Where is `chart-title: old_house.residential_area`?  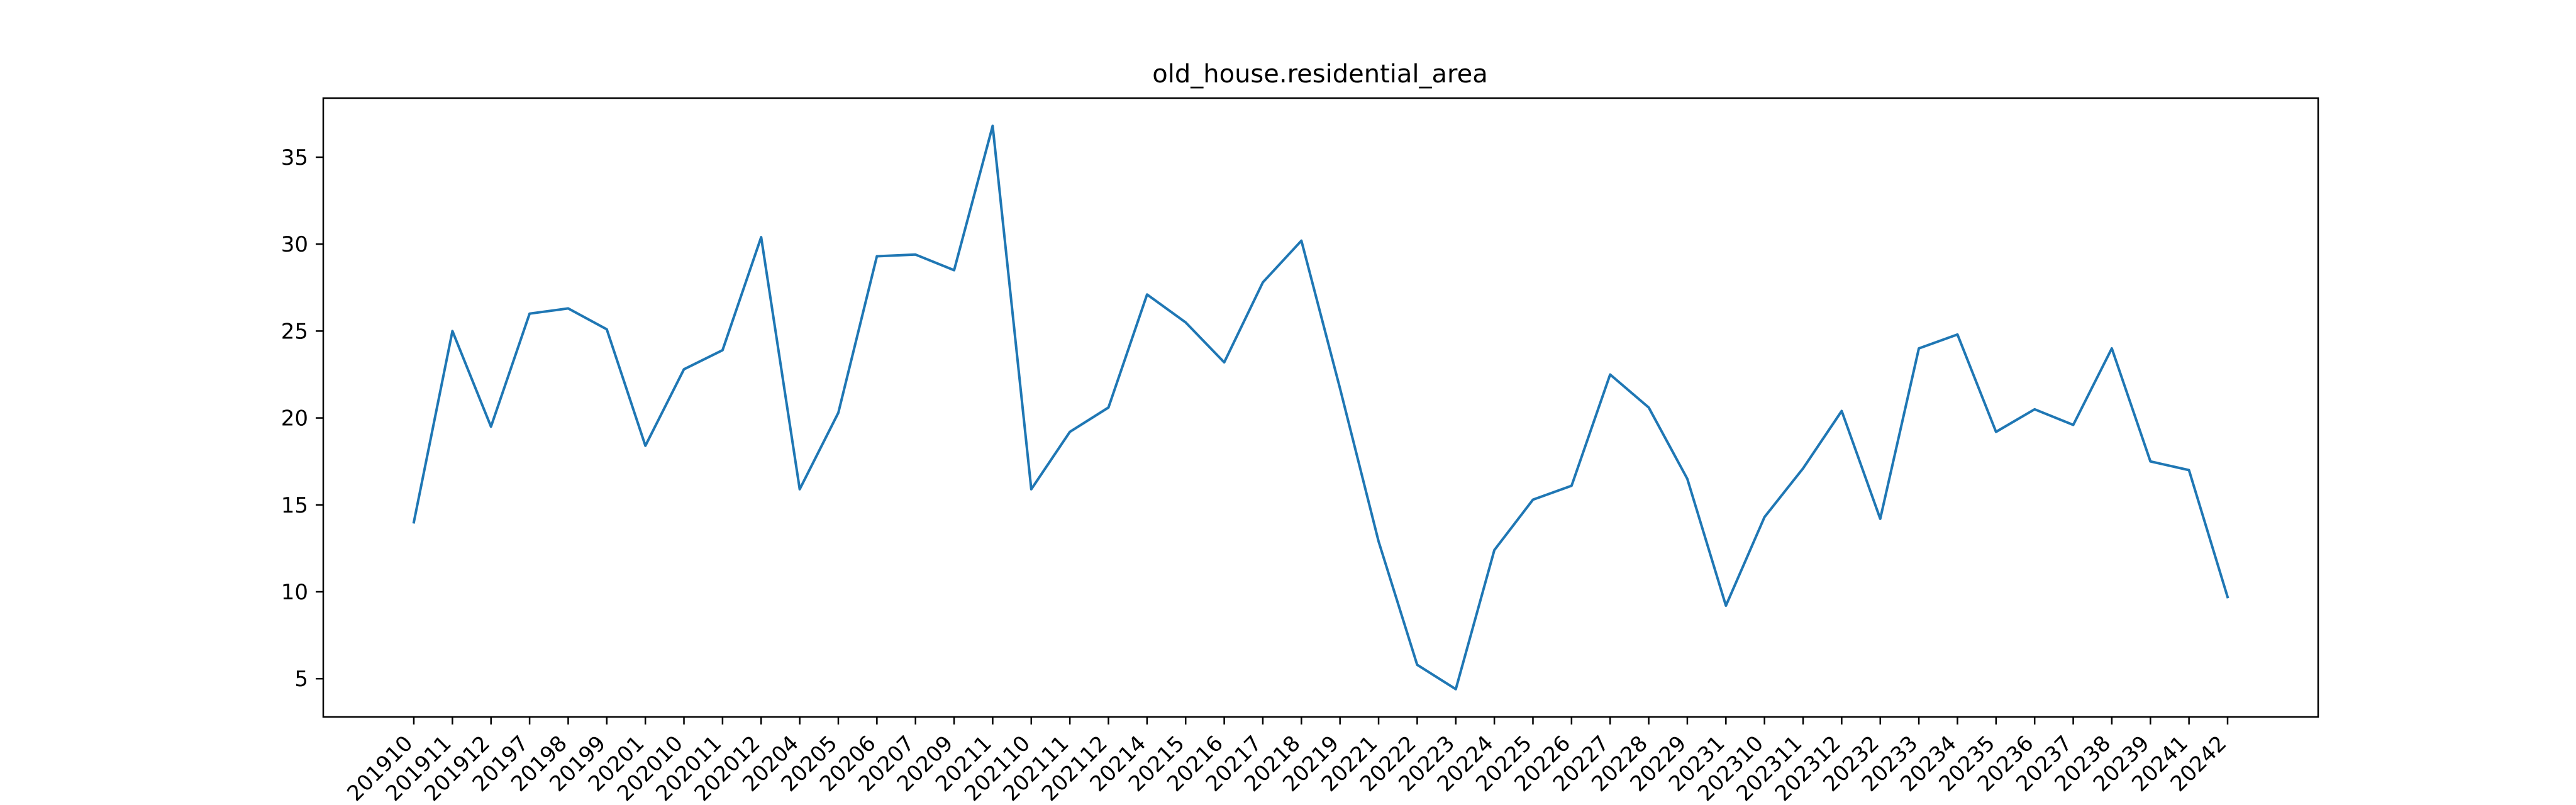
chart-title: old_house.residential_area is located at coordinates (1319, 74).